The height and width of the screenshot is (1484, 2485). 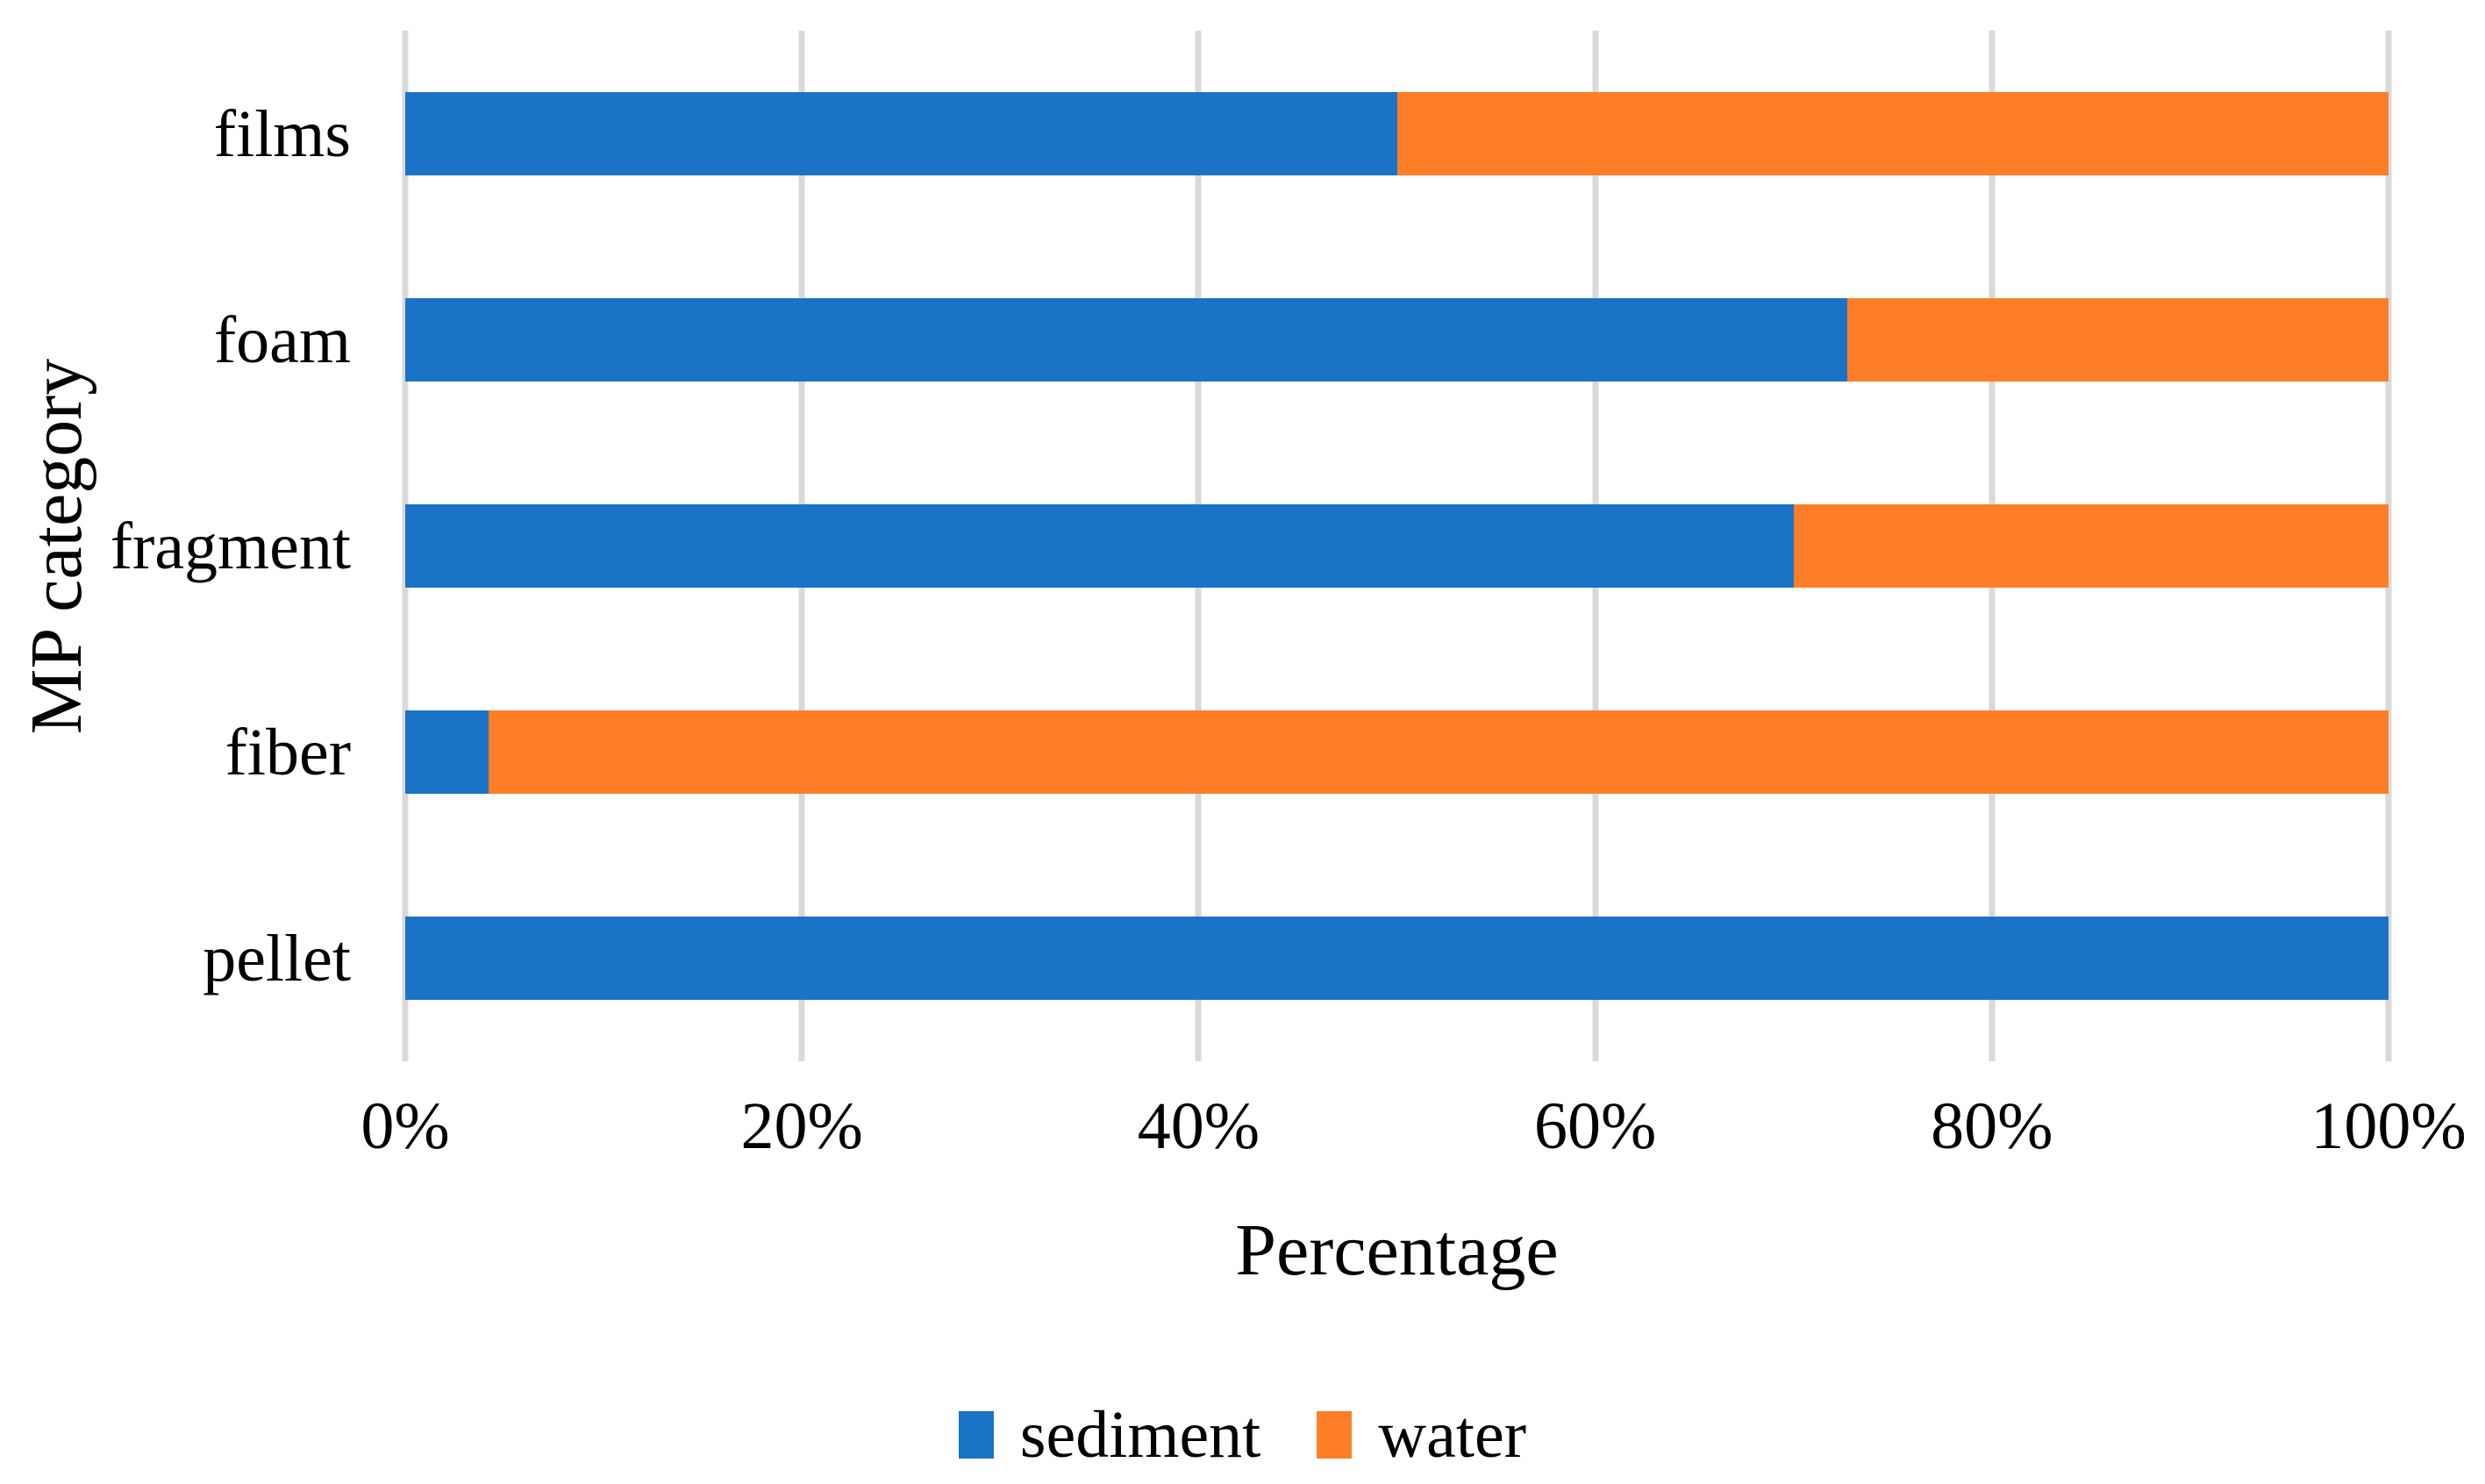 I want to click on bar-row-foam, so click(x=1397, y=340).